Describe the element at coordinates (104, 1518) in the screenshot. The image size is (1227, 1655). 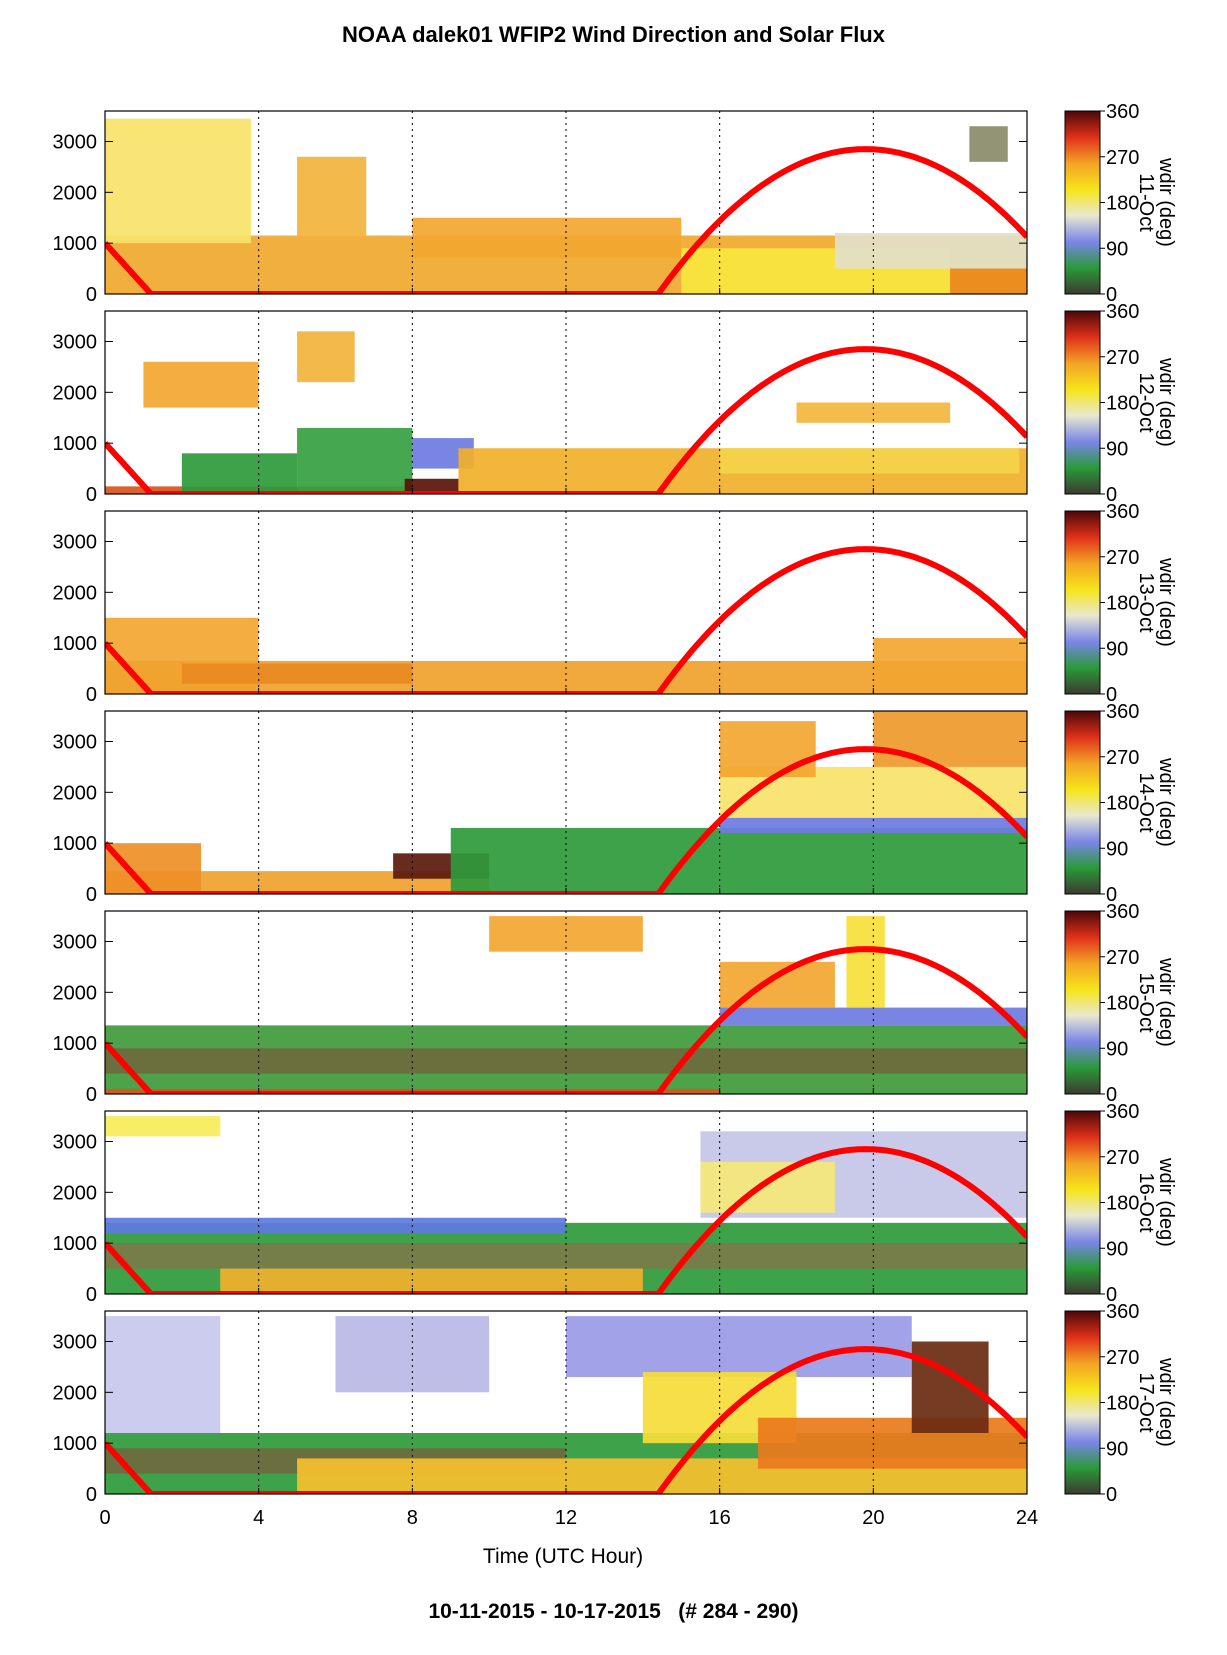
I see `x-tick-label: 0` at that location.